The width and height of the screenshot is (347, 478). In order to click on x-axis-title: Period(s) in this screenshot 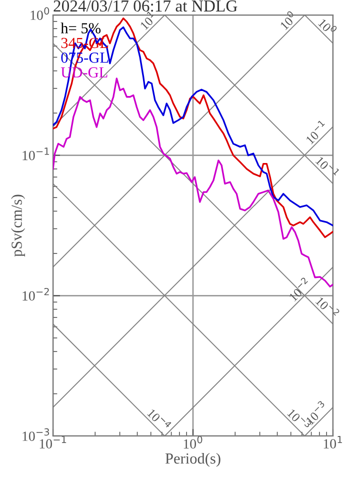, I will do `click(192, 459)`.